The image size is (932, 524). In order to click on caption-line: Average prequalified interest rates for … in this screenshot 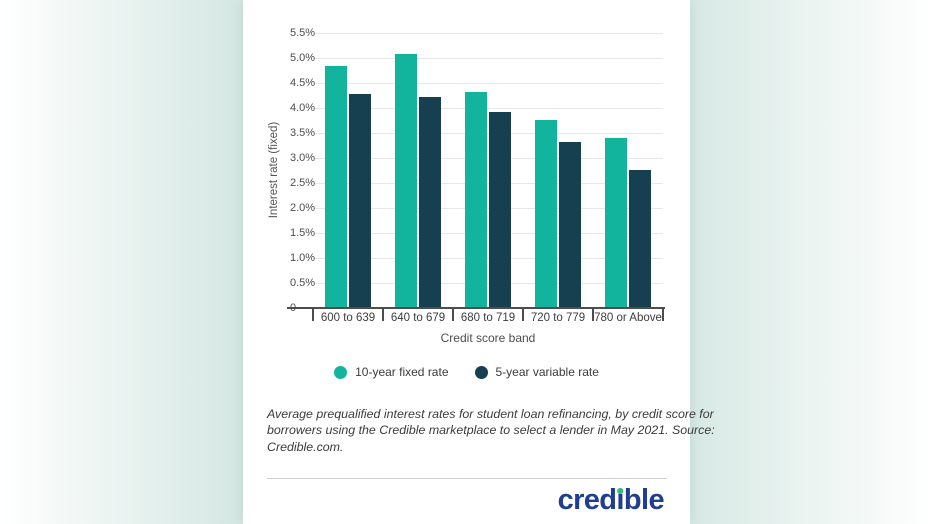, I will do `click(490, 414)`.